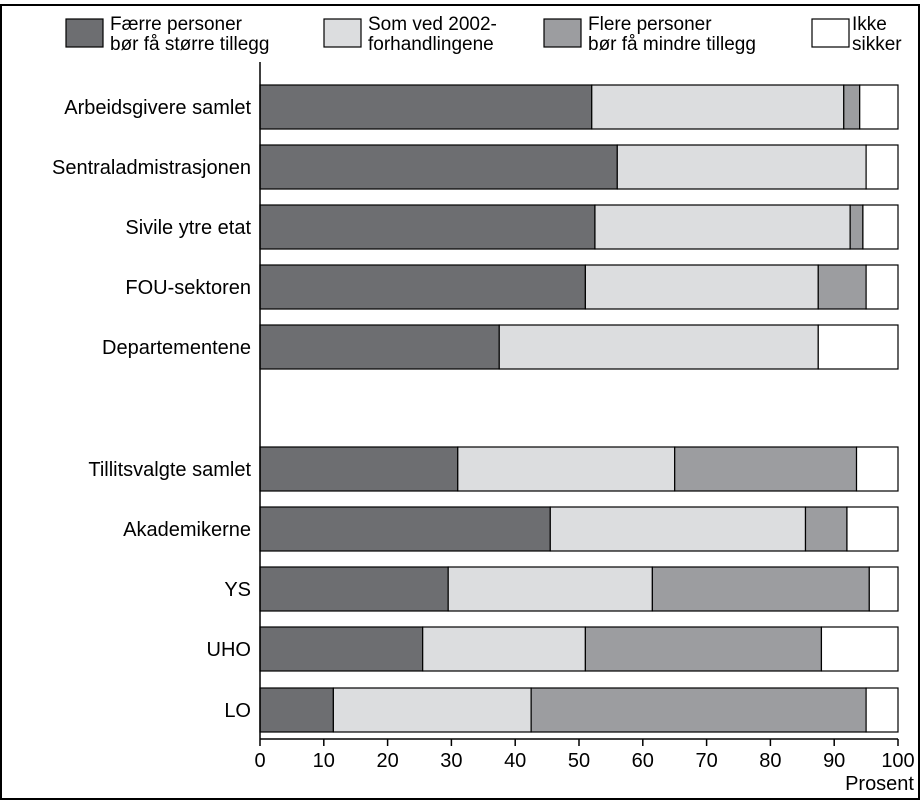  I want to click on category-label: Departementene, so click(176, 348).